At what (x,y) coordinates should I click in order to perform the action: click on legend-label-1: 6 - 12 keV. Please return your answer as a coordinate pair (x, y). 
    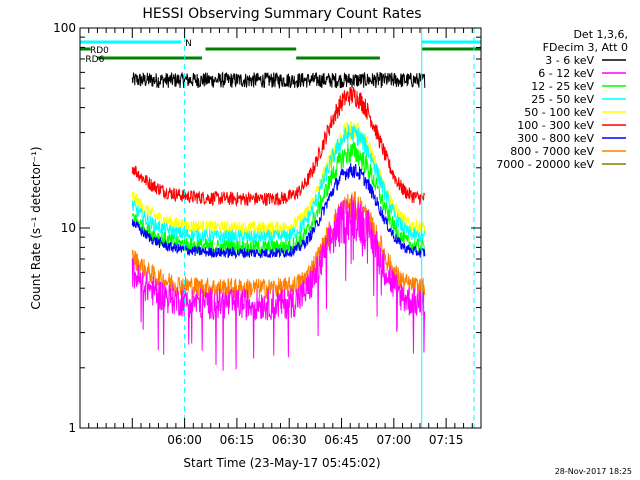
    Looking at the image, I should click on (566, 73).